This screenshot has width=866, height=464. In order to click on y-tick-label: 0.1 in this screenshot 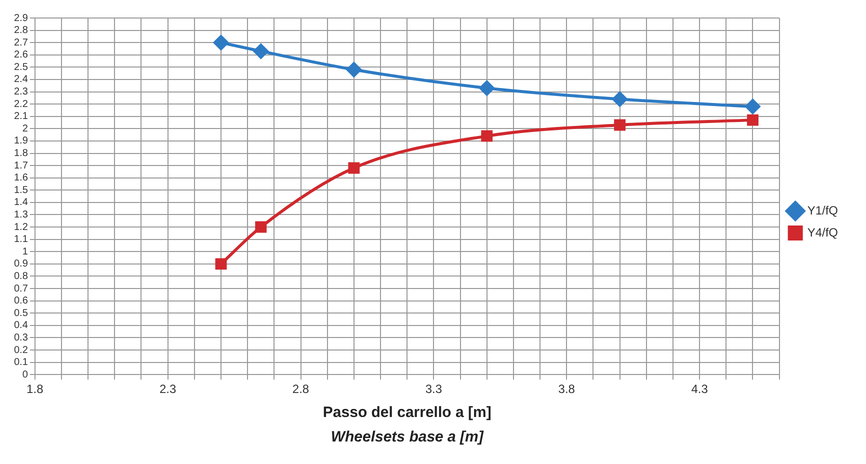, I will do `click(21, 362)`.